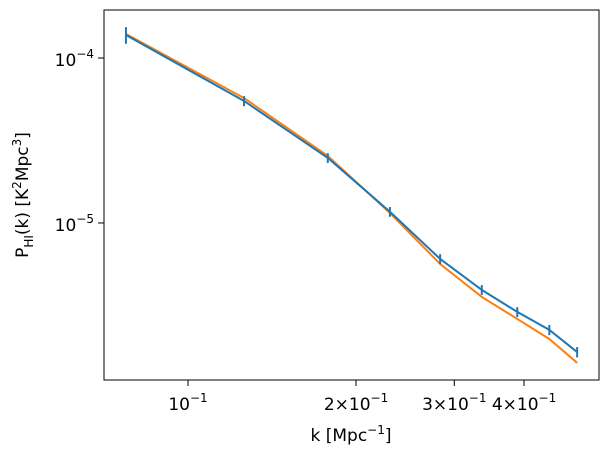 This screenshot has height=459, width=609. What do you see at coordinates (23, 211) in the screenshot?
I see `y-label-part: (k) [K` at bounding box center [23, 211].